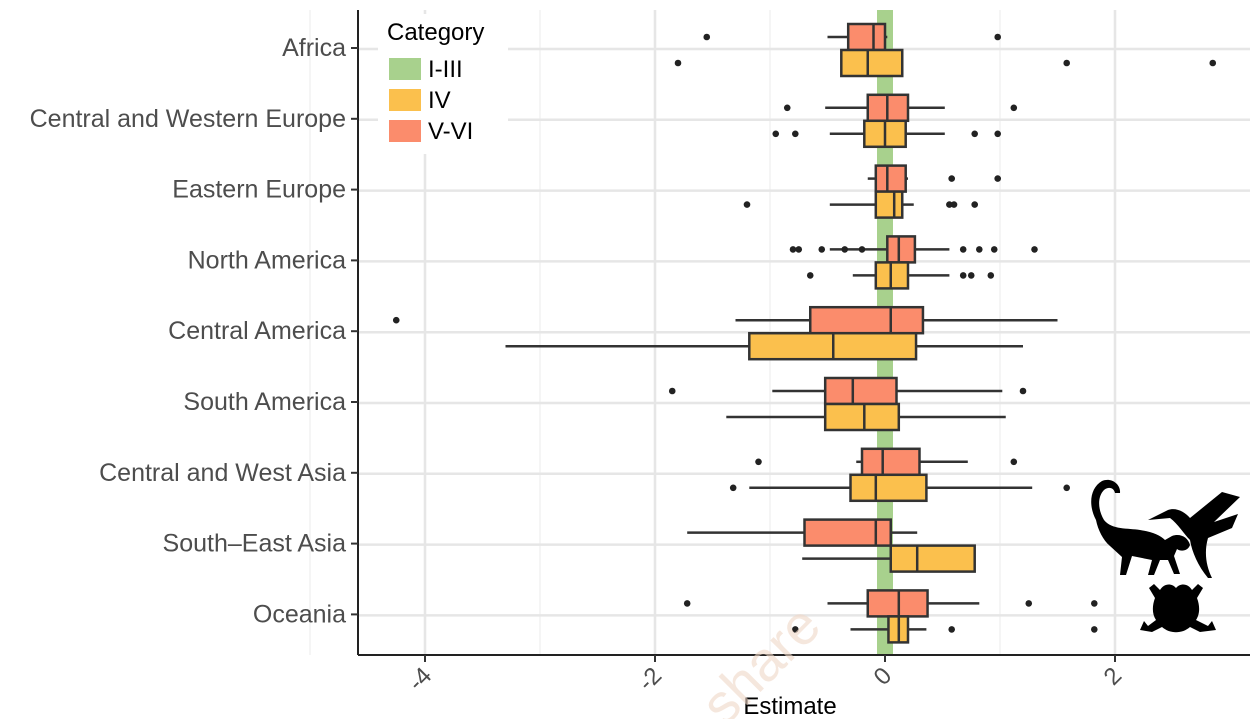 Image resolution: width=1253 pixels, height=719 pixels. What do you see at coordinates (650, 679) in the screenshot?
I see `x-tick-label: -2` at bounding box center [650, 679].